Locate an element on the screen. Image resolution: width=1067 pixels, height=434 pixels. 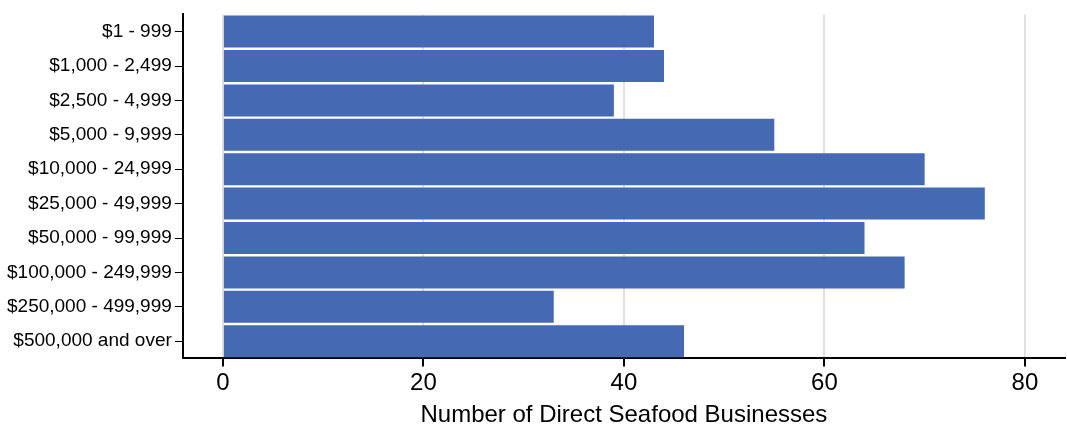
y-tick-label: $250,000 - 499,999 is located at coordinates (89, 306).